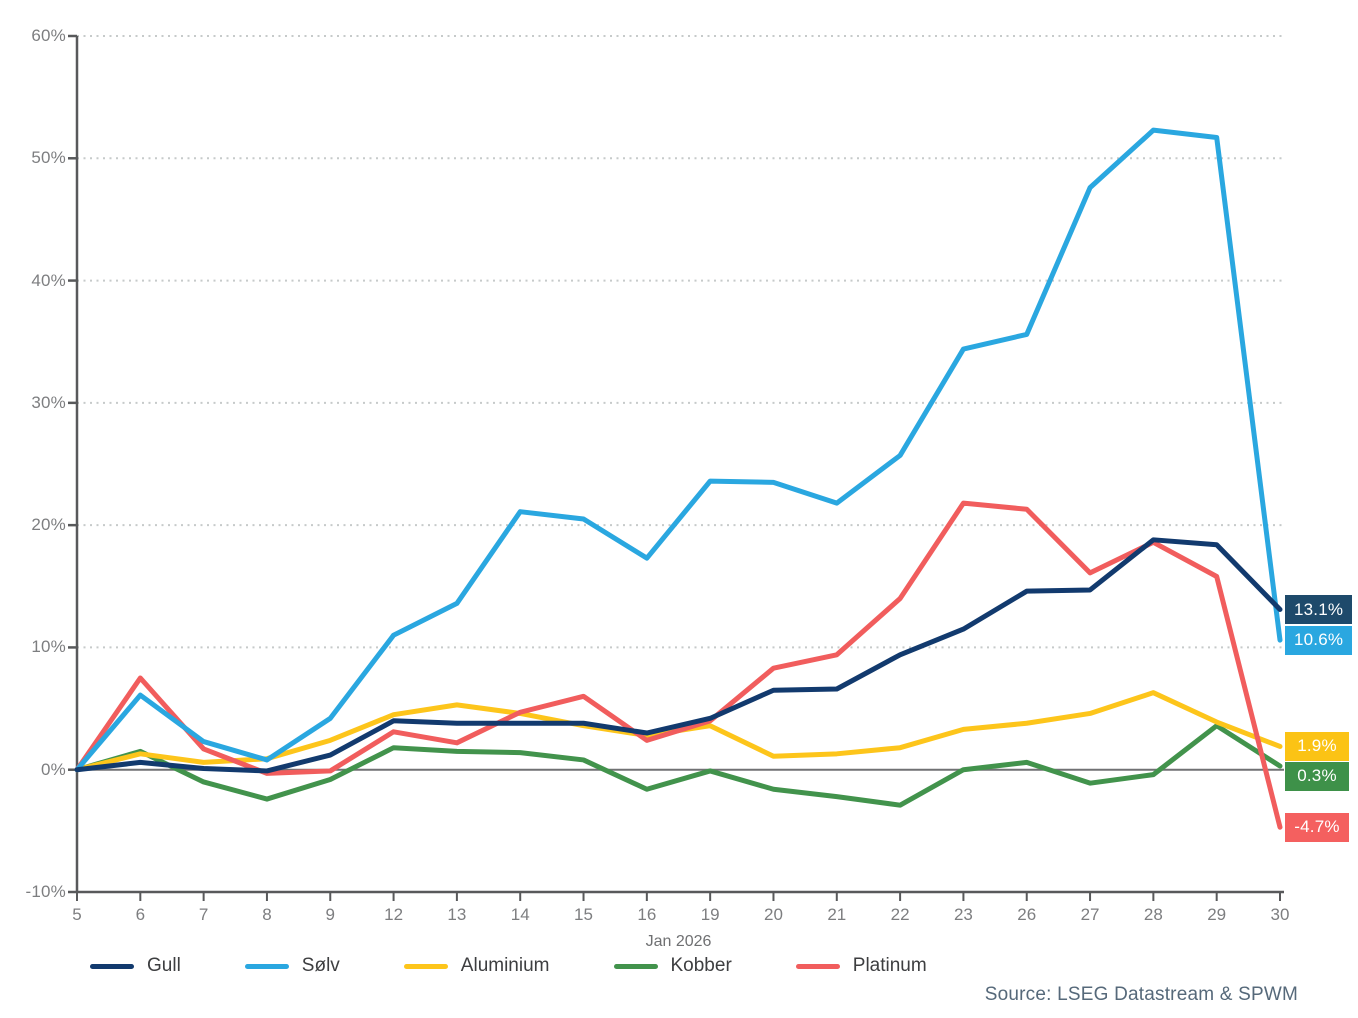 This screenshot has height=1018, width=1358. I want to click on x-tick-label: 6, so click(140, 914).